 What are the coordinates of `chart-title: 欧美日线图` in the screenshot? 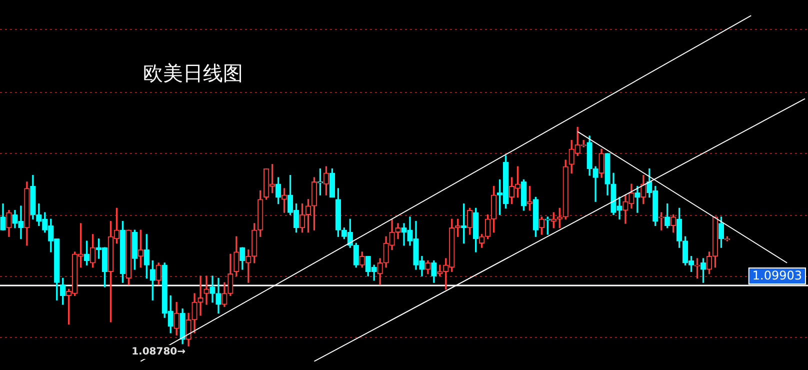 It's located at (193, 73).